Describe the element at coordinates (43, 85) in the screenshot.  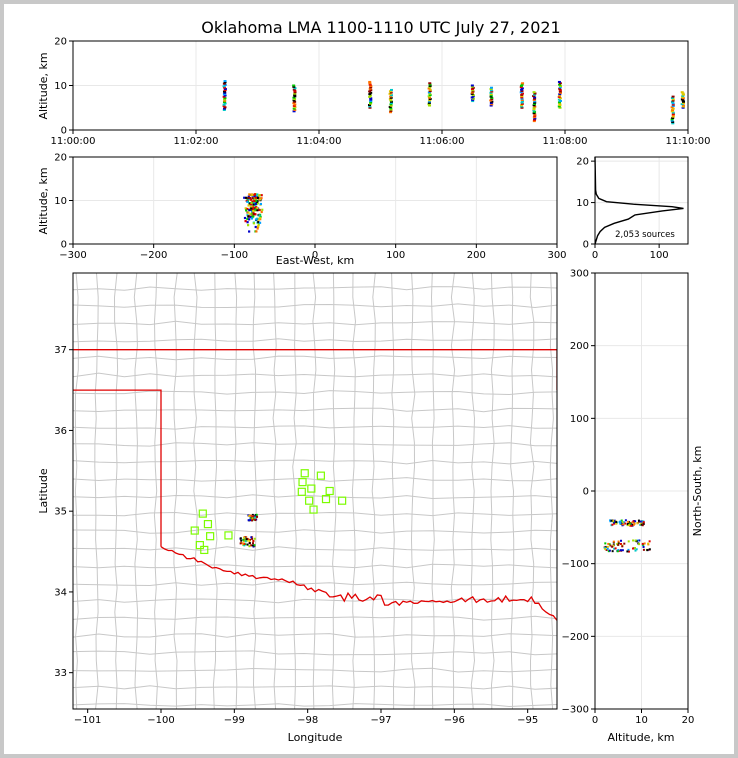
I see `time-height-ylabel: Altitude, km` at that location.